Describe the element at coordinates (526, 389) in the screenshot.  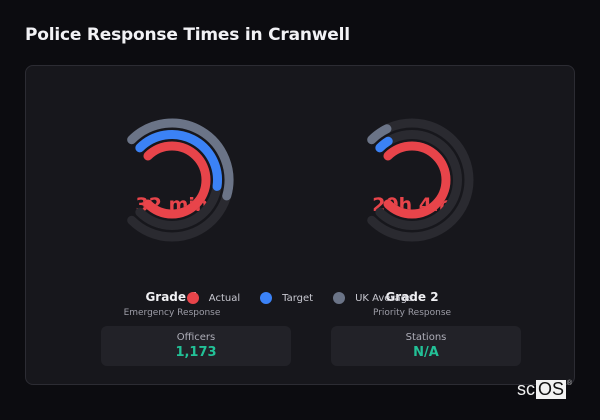
I see `logo-part-sc: sc` at that location.